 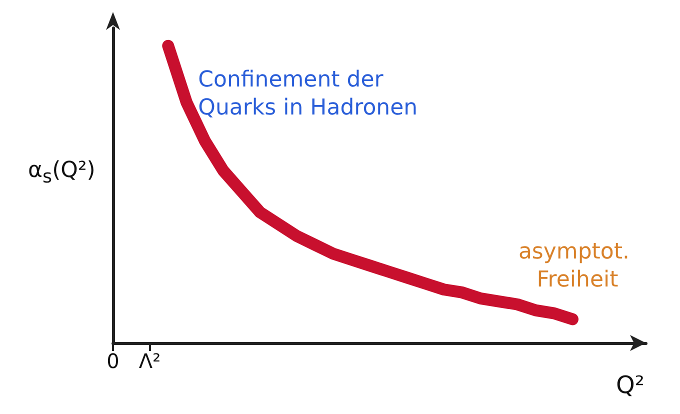 I want to click on x-axis-title: Q², so click(x=630, y=385).